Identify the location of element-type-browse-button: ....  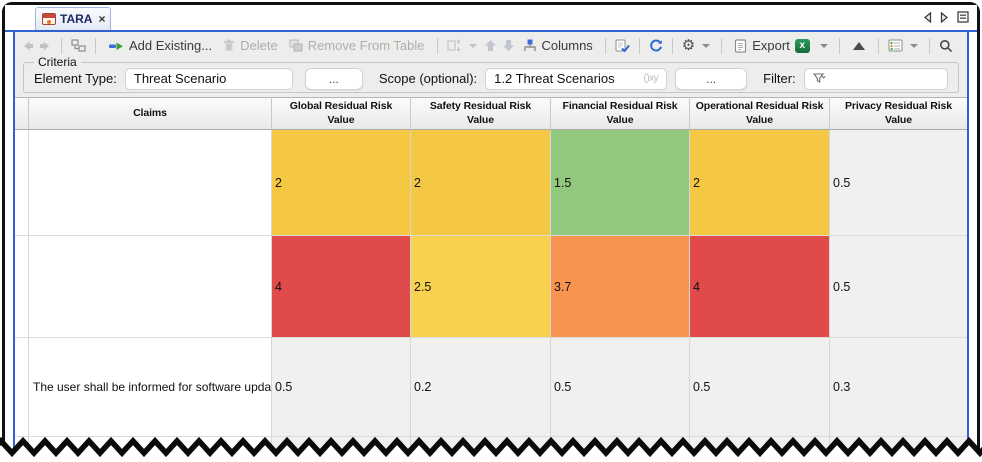
(333, 78).